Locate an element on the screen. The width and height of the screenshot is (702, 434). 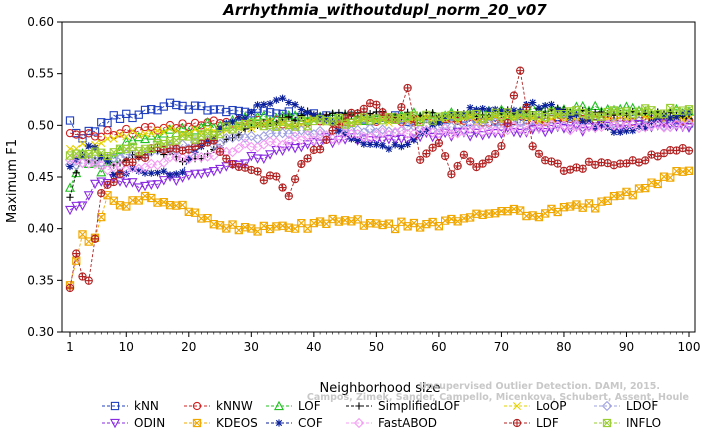
legend-marker-FastABOD is located at coordinates (359, 423).